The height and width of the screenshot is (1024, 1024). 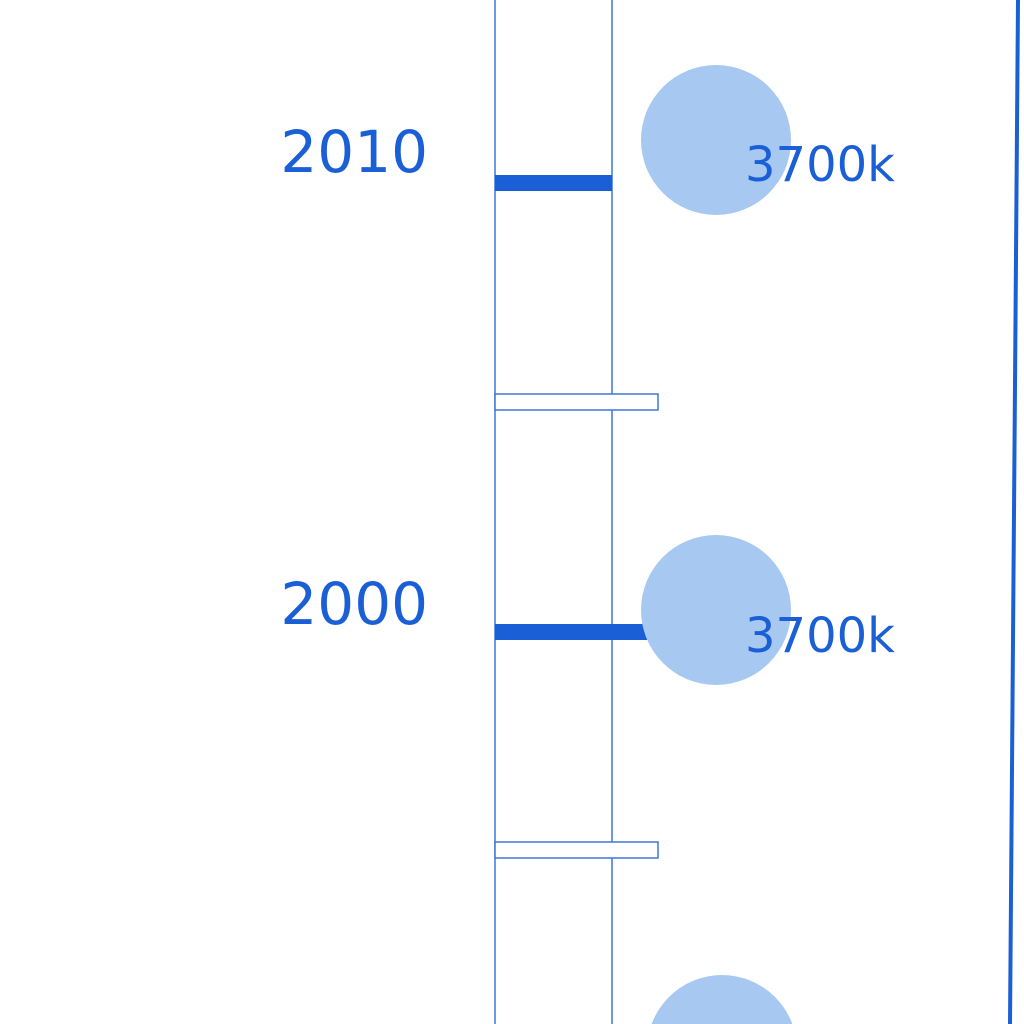 I want to click on year-label: 2000, so click(x=354, y=604).